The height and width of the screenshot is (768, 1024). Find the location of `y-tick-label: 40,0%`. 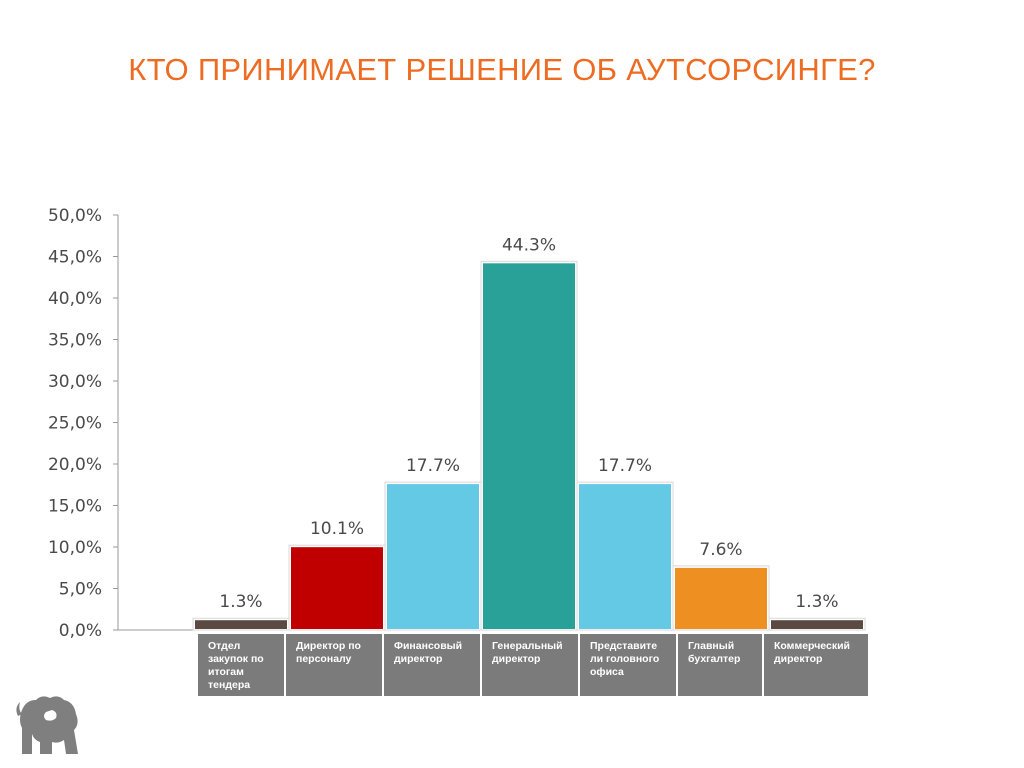

y-tick-label: 40,0% is located at coordinates (75, 299).